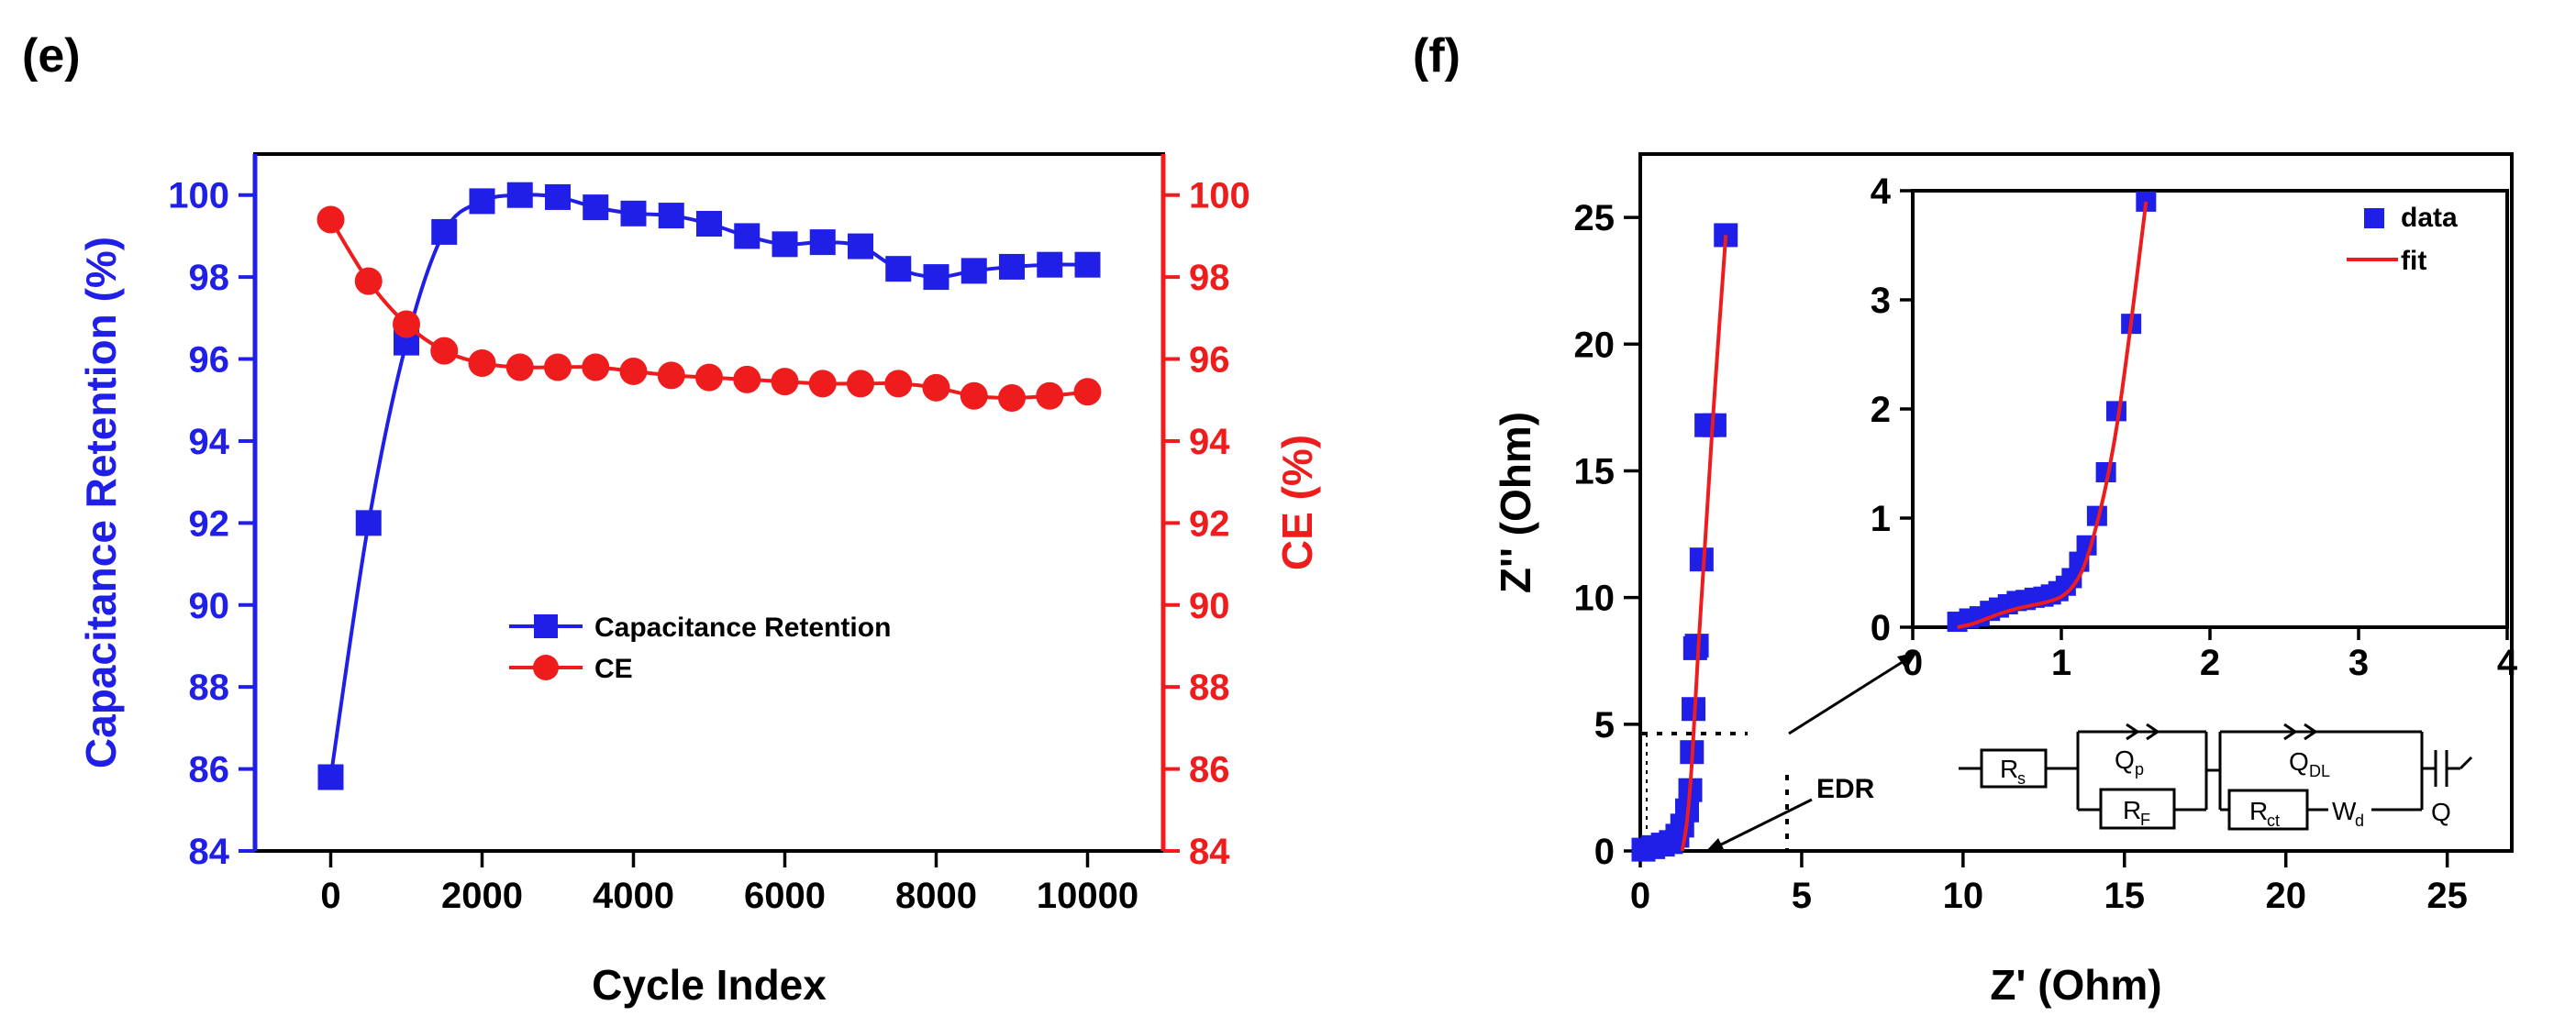 The image size is (2576, 1027). I want to click on circuit-qp-symbol, so click(2133, 732).